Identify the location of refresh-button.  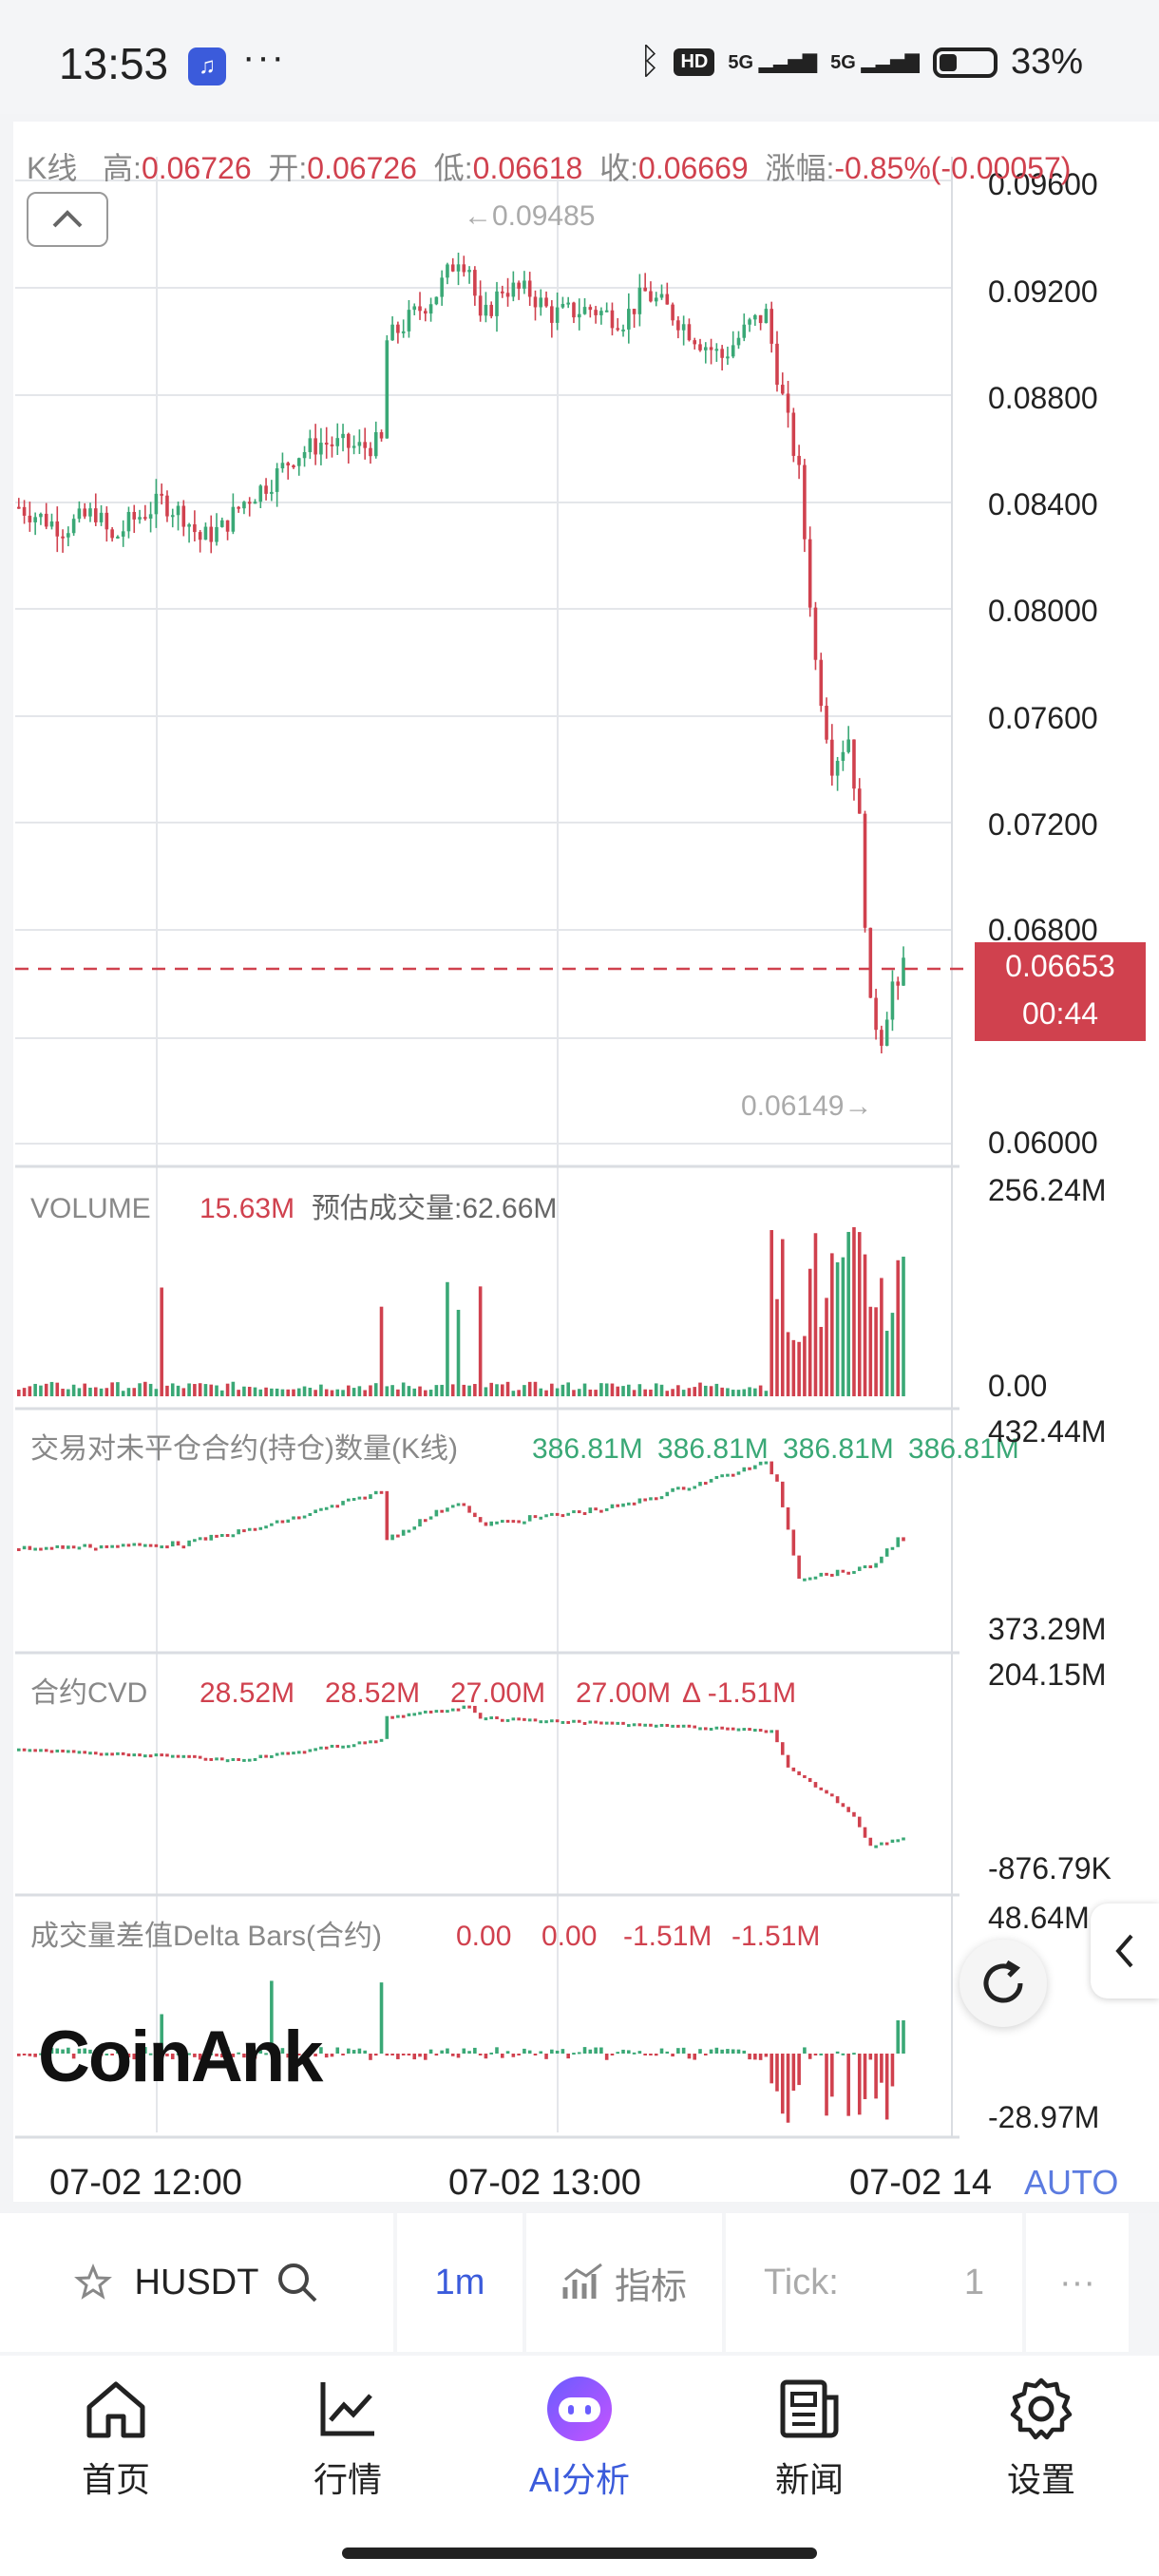
(1003, 1983).